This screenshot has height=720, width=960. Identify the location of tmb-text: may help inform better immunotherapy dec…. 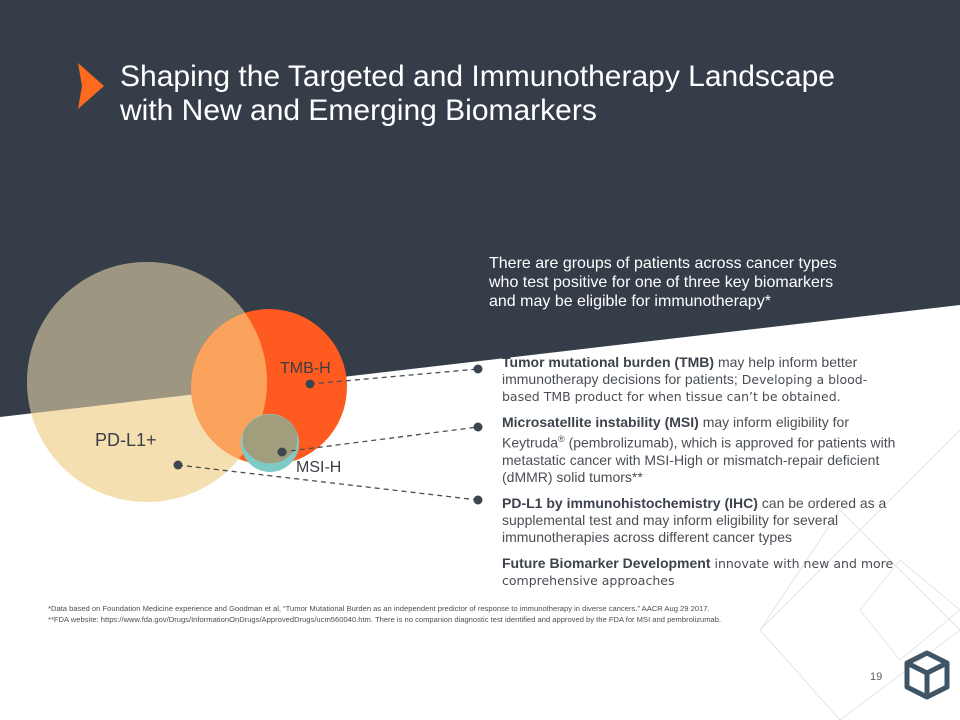
(680, 370).